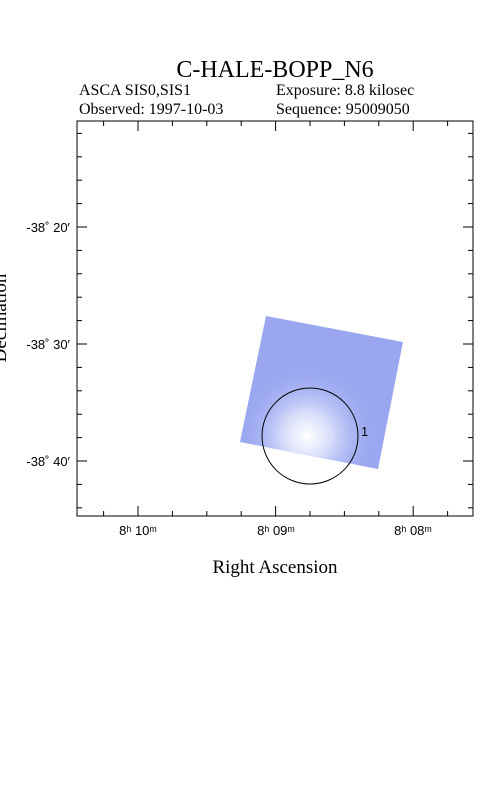  I want to click on title: C-HALE-BOPP_N6, so click(274, 70).